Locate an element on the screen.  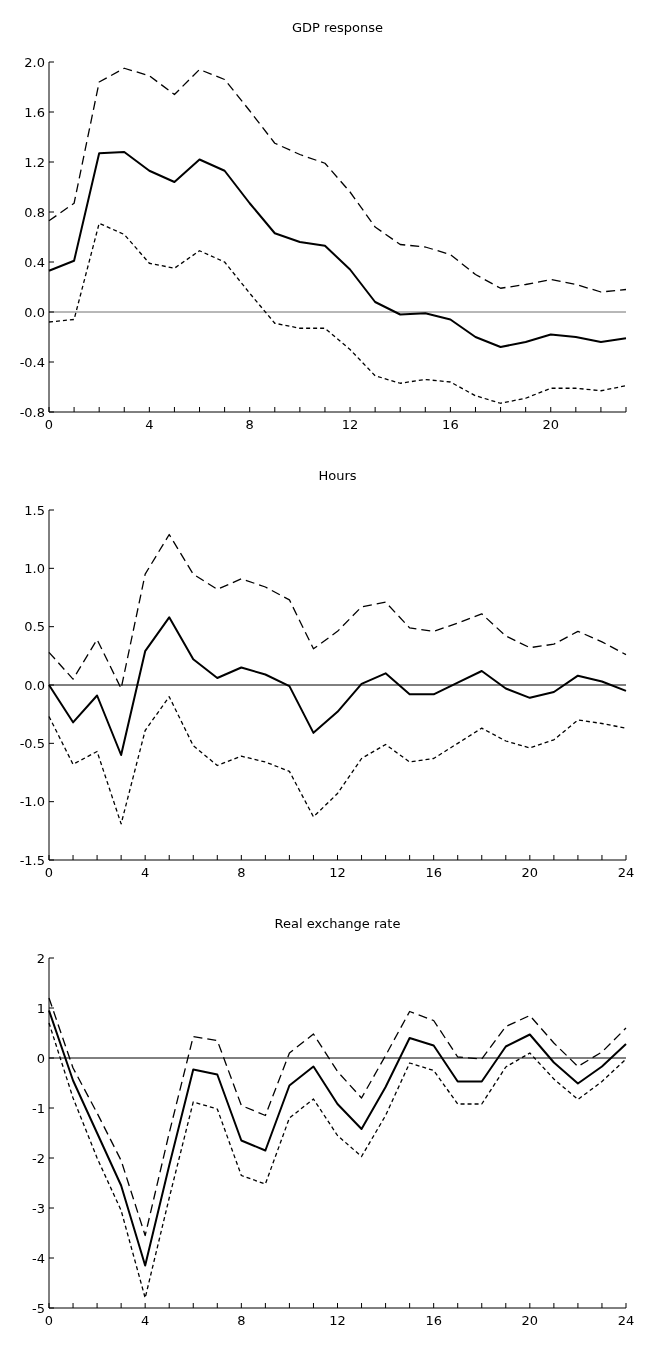
y-tick-label: -0.4 is located at coordinates (32, 362).